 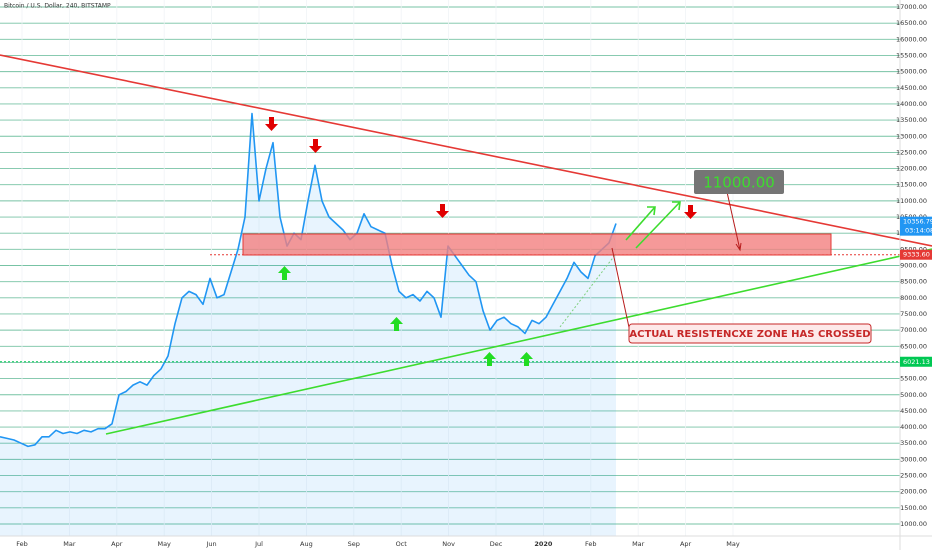 What do you see at coordinates (911, 88) in the screenshot?
I see `y-tick-label: 14500.00` at bounding box center [911, 88].